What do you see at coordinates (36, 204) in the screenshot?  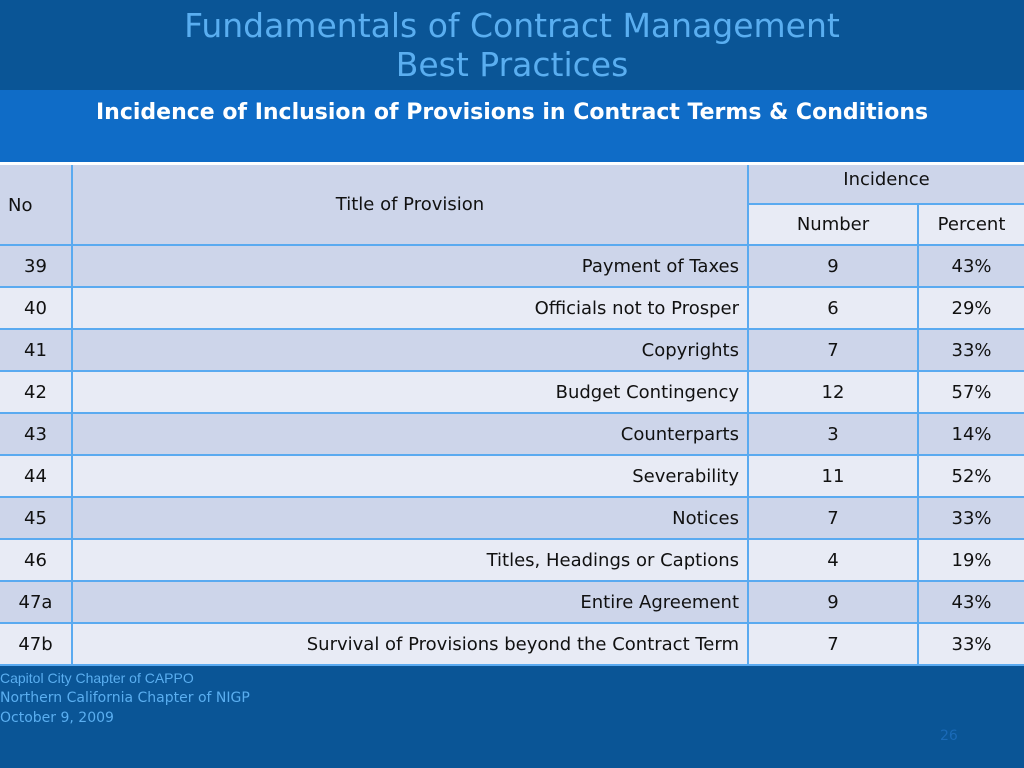 I see `header-no: No` at bounding box center [36, 204].